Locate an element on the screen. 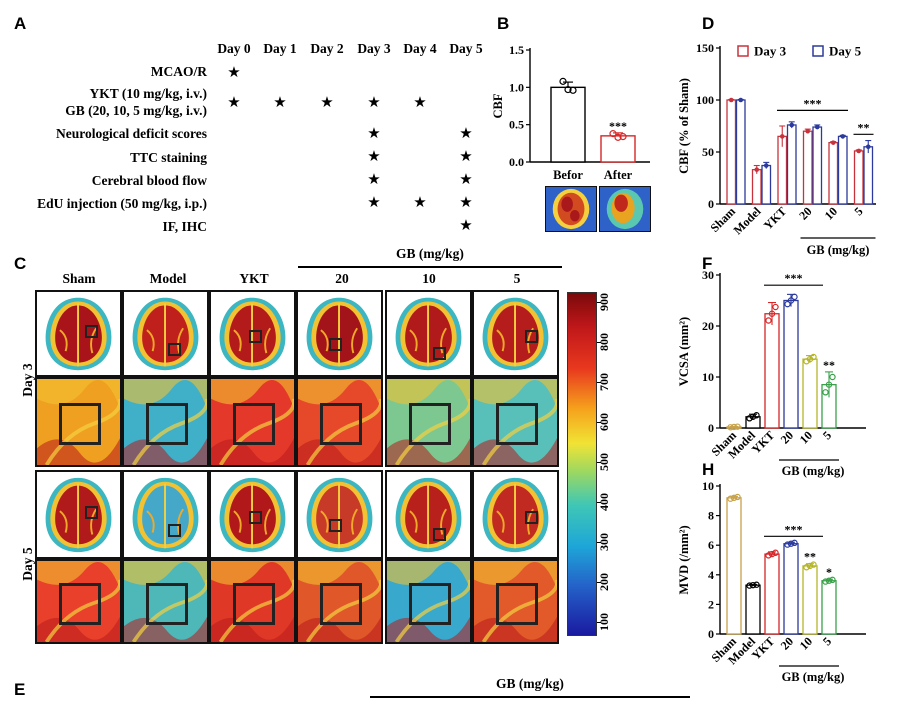 This screenshot has height=703, width=907. panel-e-gb-line is located at coordinates (530, 697).